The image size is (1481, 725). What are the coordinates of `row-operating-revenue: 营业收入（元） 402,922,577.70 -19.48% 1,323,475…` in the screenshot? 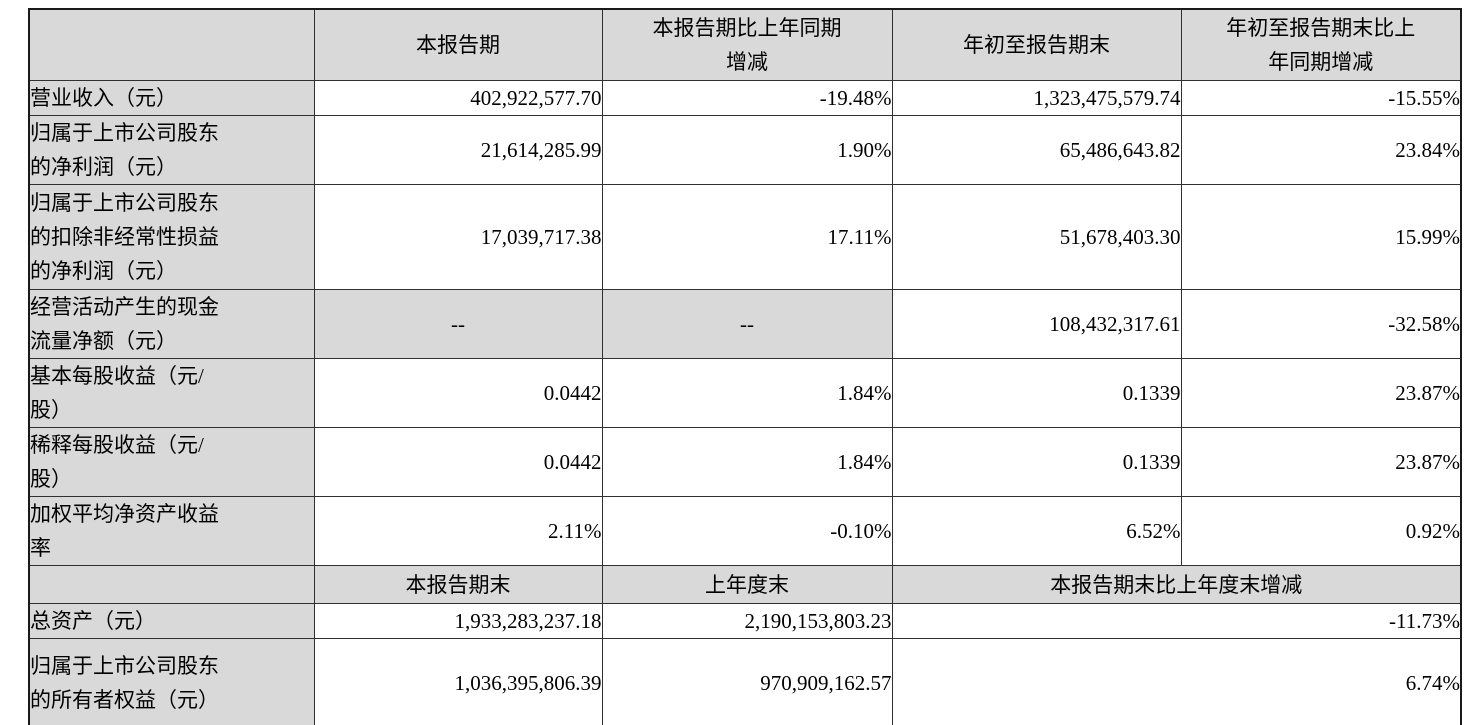 It's located at (745, 98).